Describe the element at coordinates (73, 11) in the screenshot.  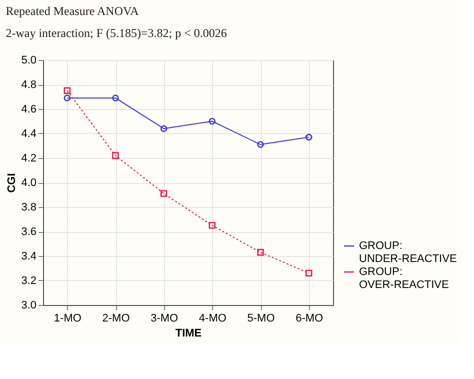
I see `chart-title: Repeated Measure ANOVA` at that location.